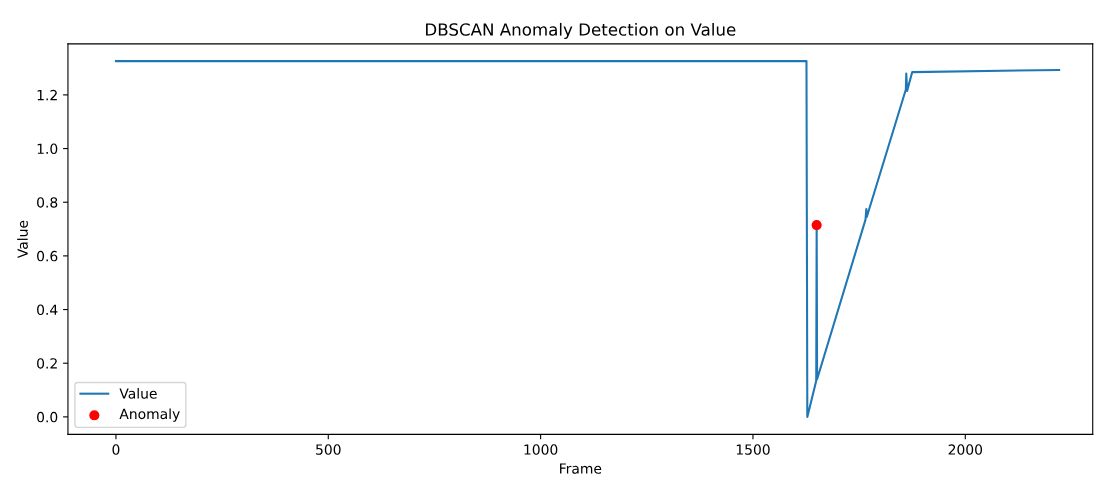 The width and height of the screenshot is (1096, 488). What do you see at coordinates (47, 149) in the screenshot?
I see `y-tick-label: 1.0` at bounding box center [47, 149].